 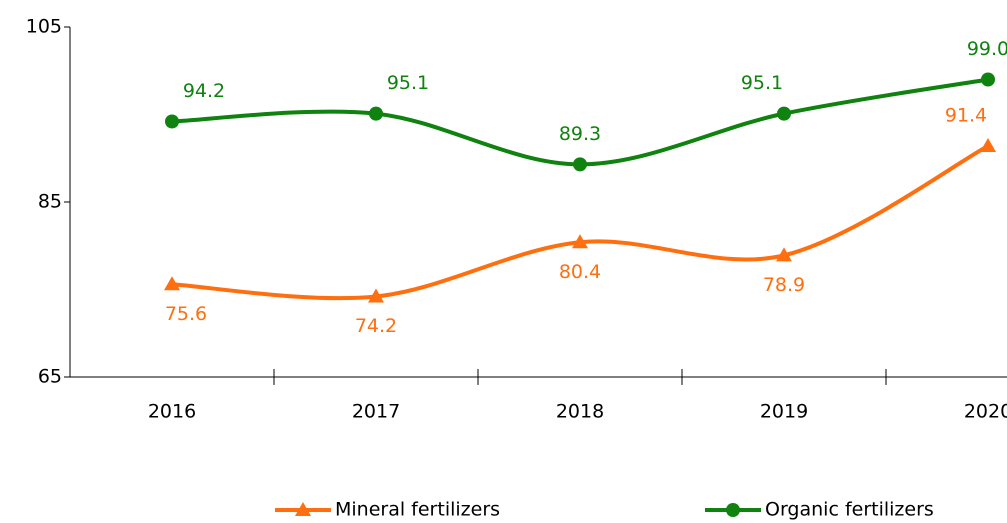 I want to click on legend-label: Organic fertilizers, so click(x=849, y=510).